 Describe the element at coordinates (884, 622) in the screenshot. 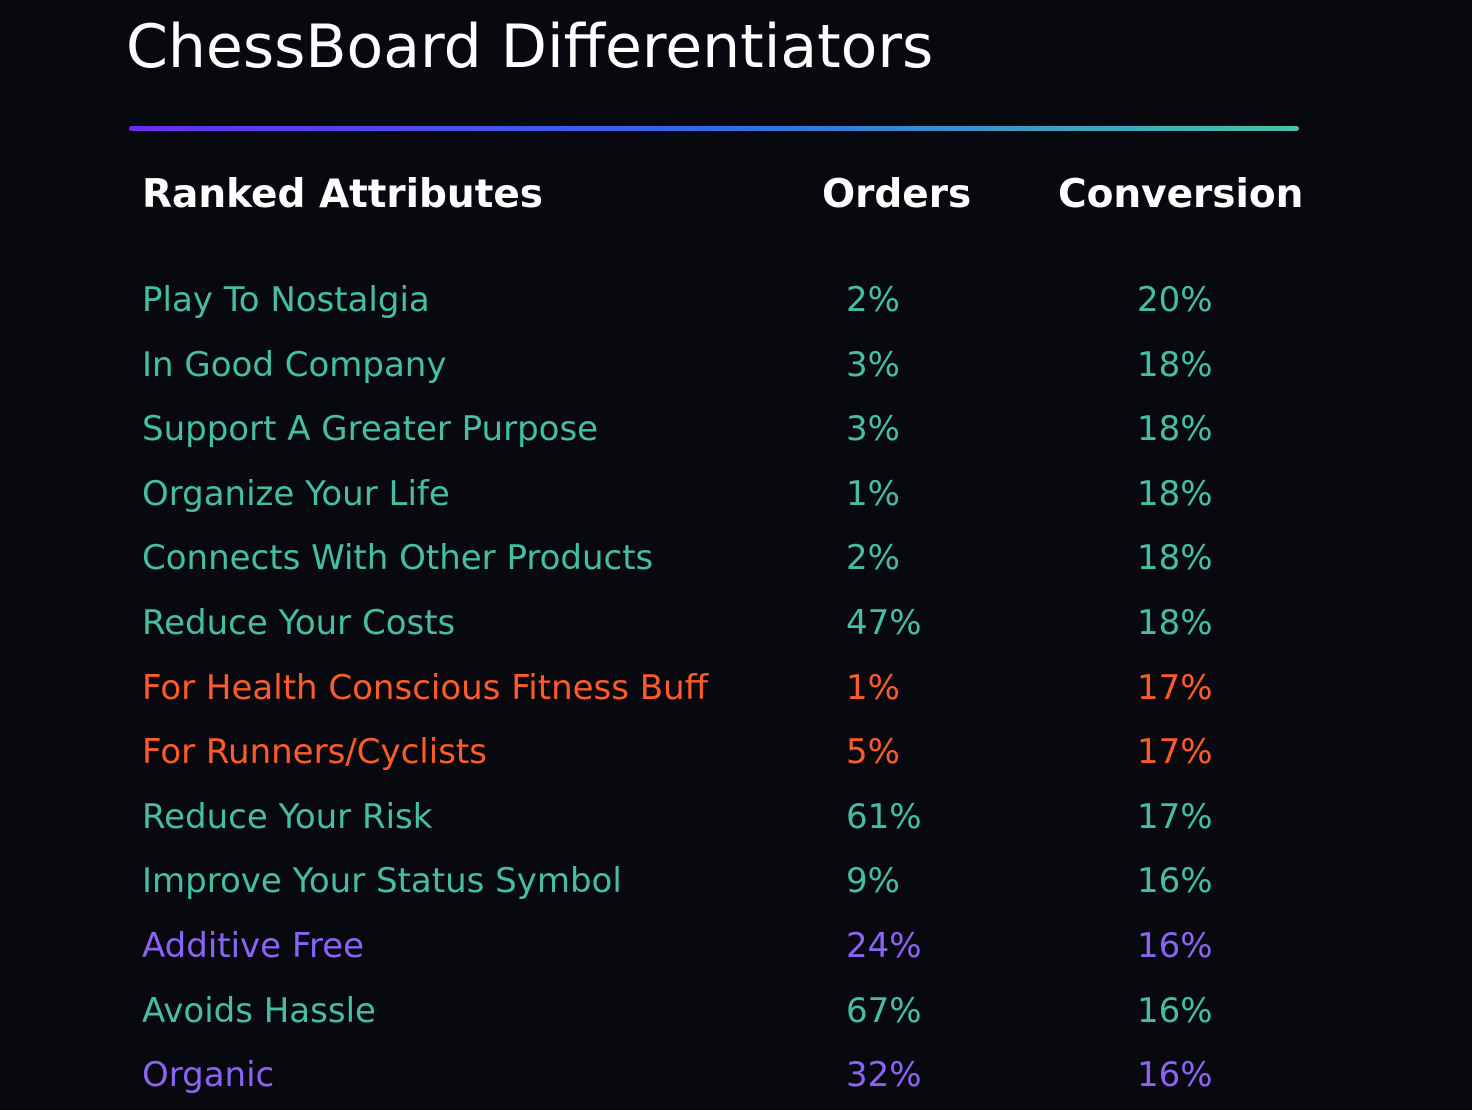

I see `orders-cell: 47%` at that location.